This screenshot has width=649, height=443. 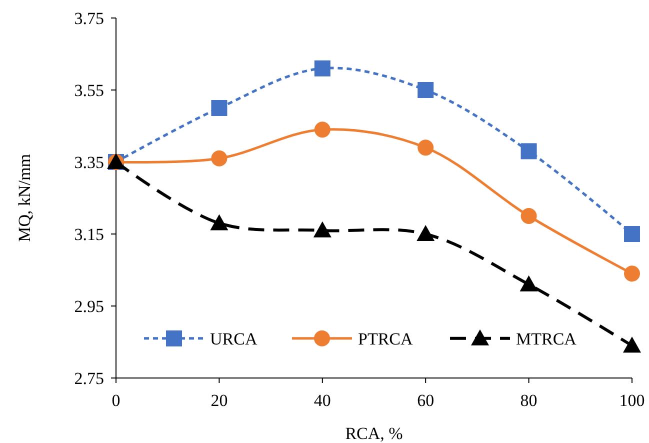 What do you see at coordinates (89, 234) in the screenshot?
I see `y-tick-label: 3.15` at bounding box center [89, 234].